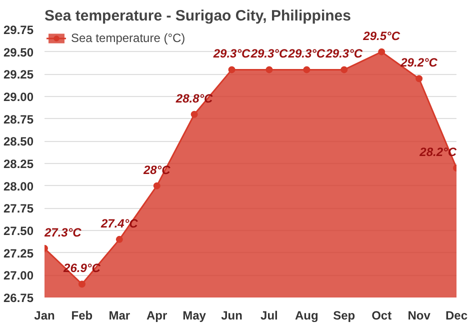  What do you see at coordinates (18, 52) in the screenshot?
I see `y-tick-label: 29.50` at bounding box center [18, 52].